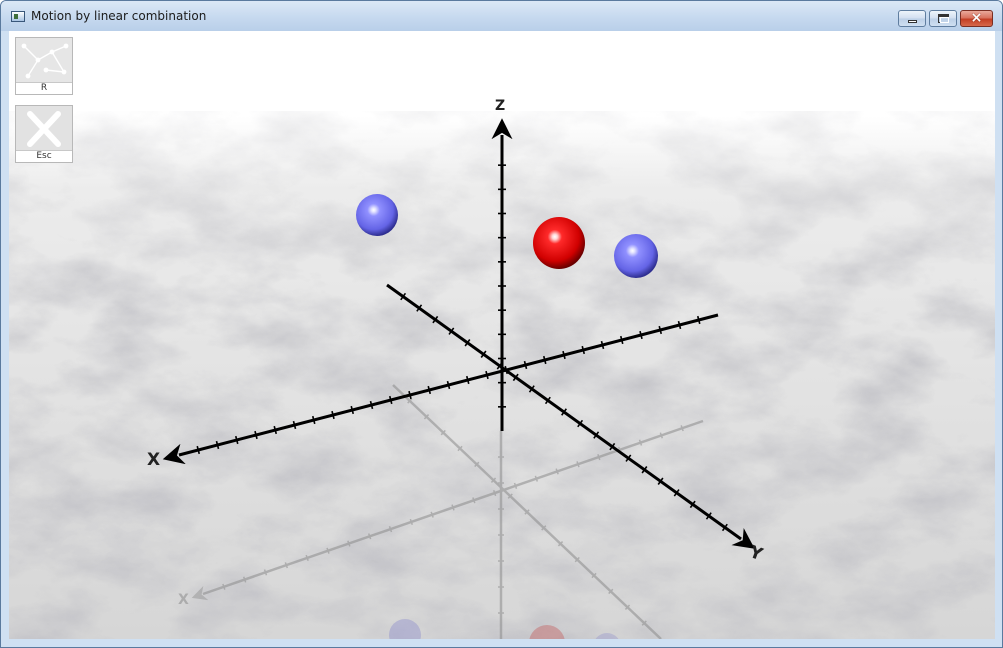 This screenshot has height=648, width=1003. I want to click on red-sphere, so click(559, 243).